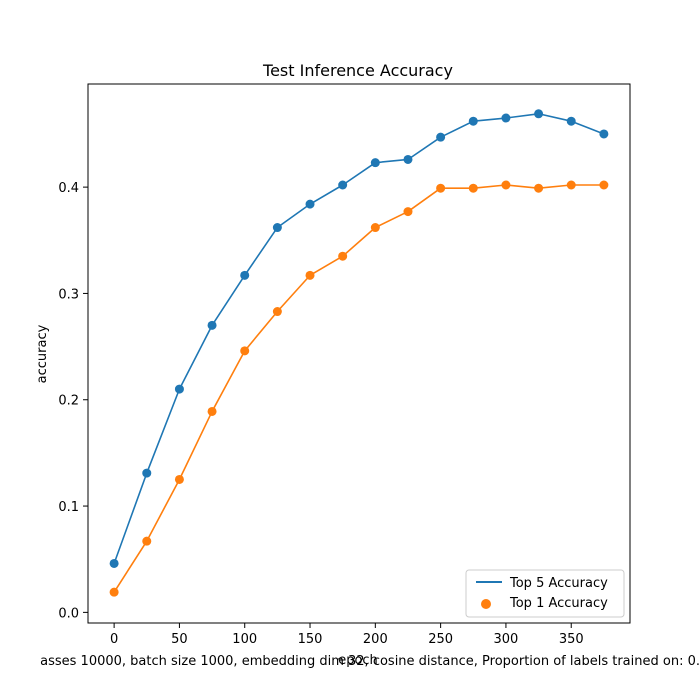 The height and width of the screenshot is (700, 700). Describe the element at coordinates (68, 401) in the screenshot. I see `y-tick-label: 0.2` at that location.